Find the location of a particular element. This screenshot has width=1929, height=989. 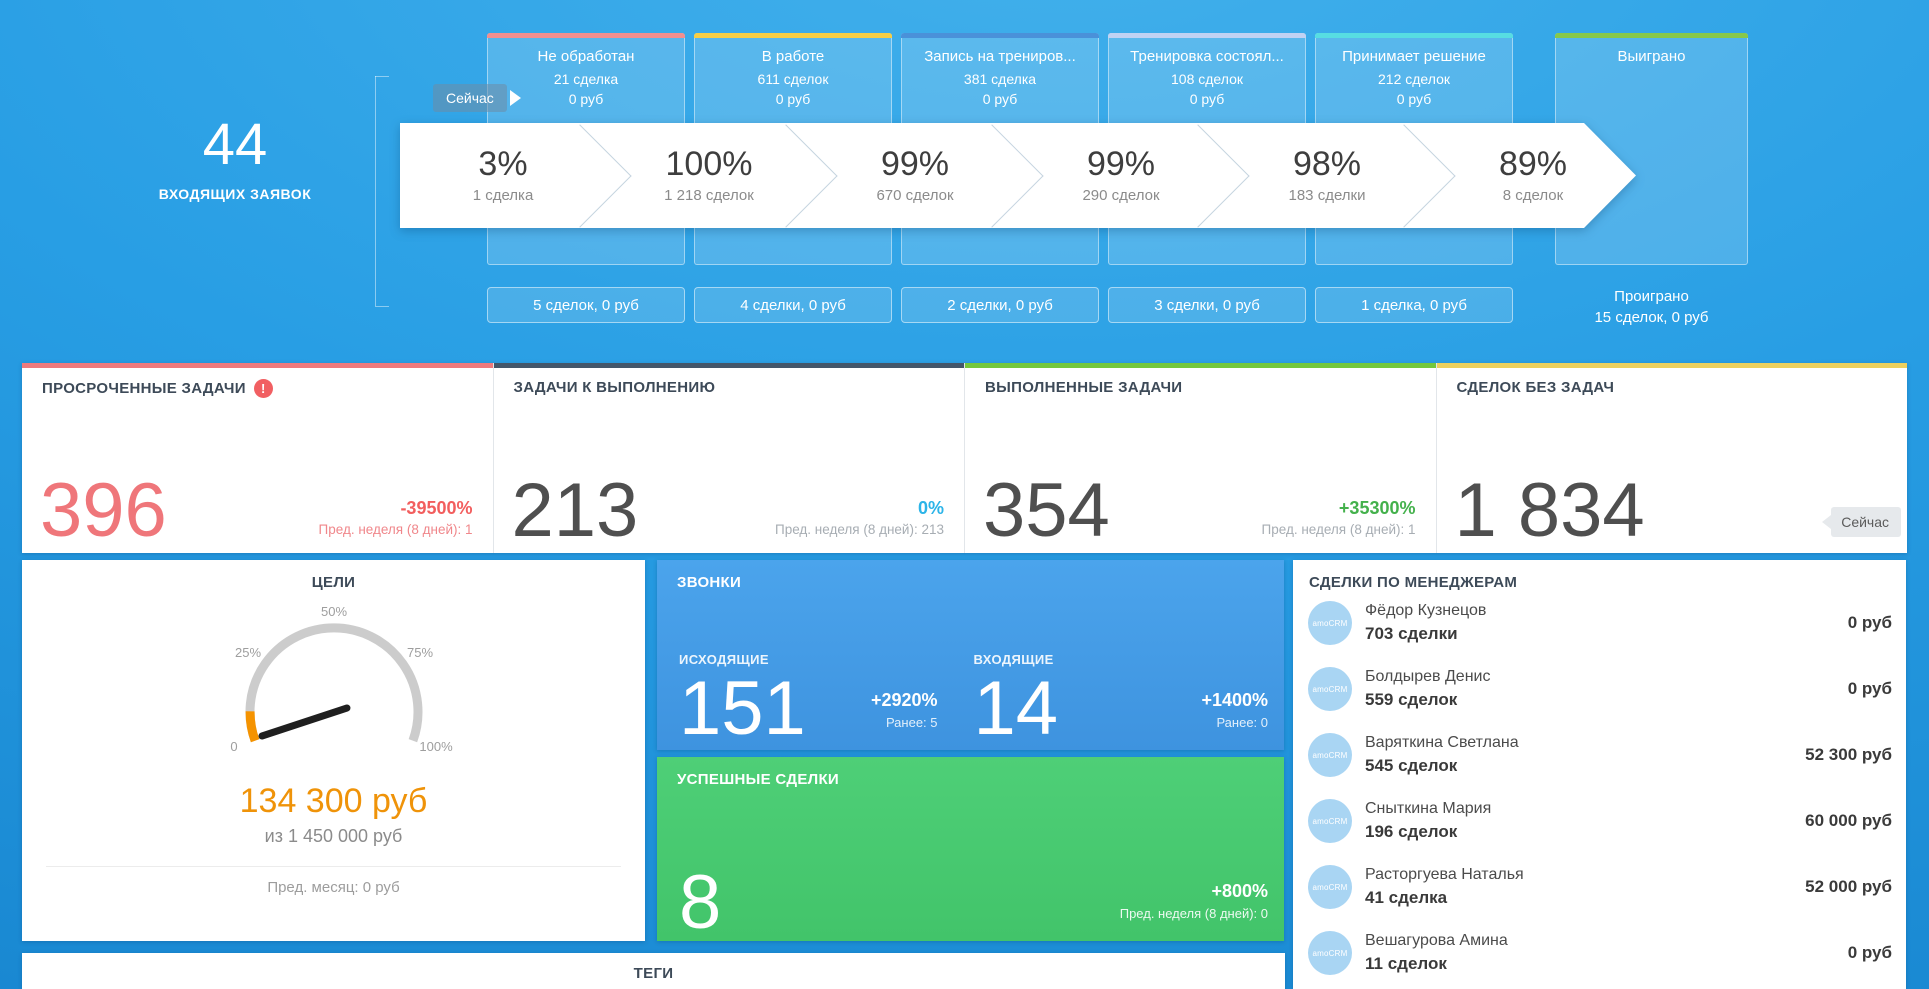

stage-deal-count: 611 сделок is located at coordinates (793, 79).